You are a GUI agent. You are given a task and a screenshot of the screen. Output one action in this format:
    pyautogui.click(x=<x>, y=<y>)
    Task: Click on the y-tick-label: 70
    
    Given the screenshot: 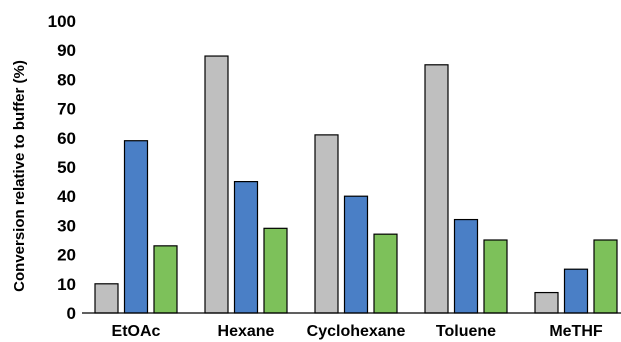 What is the action you would take?
    pyautogui.click(x=66, y=109)
    